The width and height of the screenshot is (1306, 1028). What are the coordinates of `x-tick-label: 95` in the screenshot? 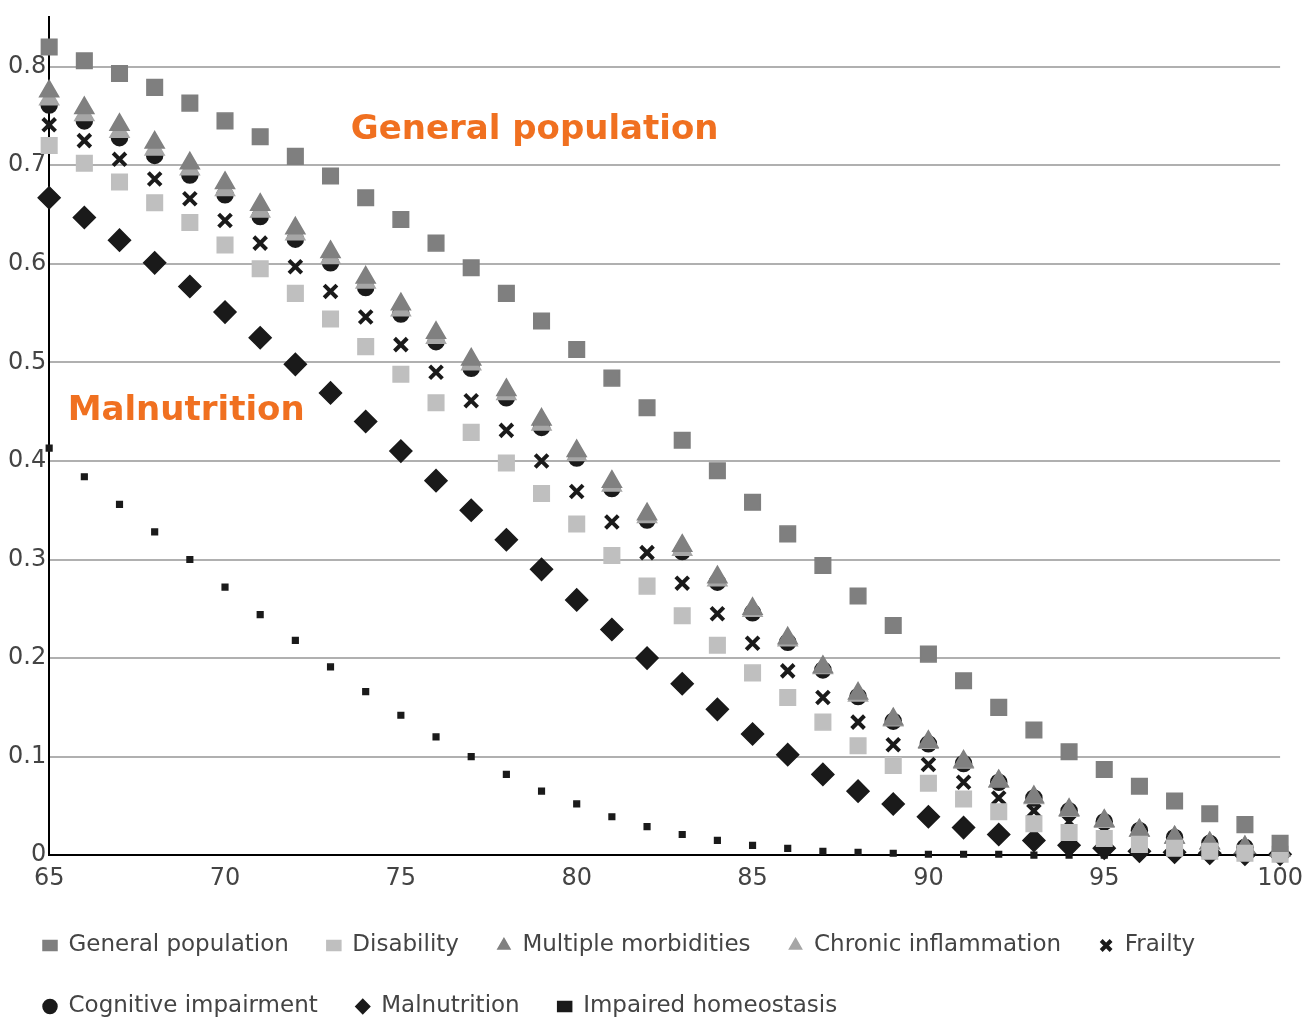 It's located at (1104, 876).